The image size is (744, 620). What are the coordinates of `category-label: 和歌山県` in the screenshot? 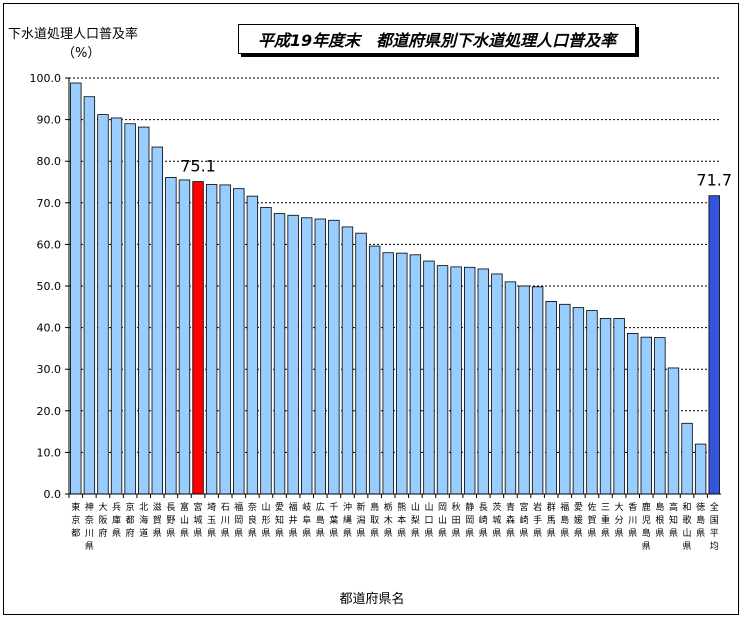 It's located at (687, 527).